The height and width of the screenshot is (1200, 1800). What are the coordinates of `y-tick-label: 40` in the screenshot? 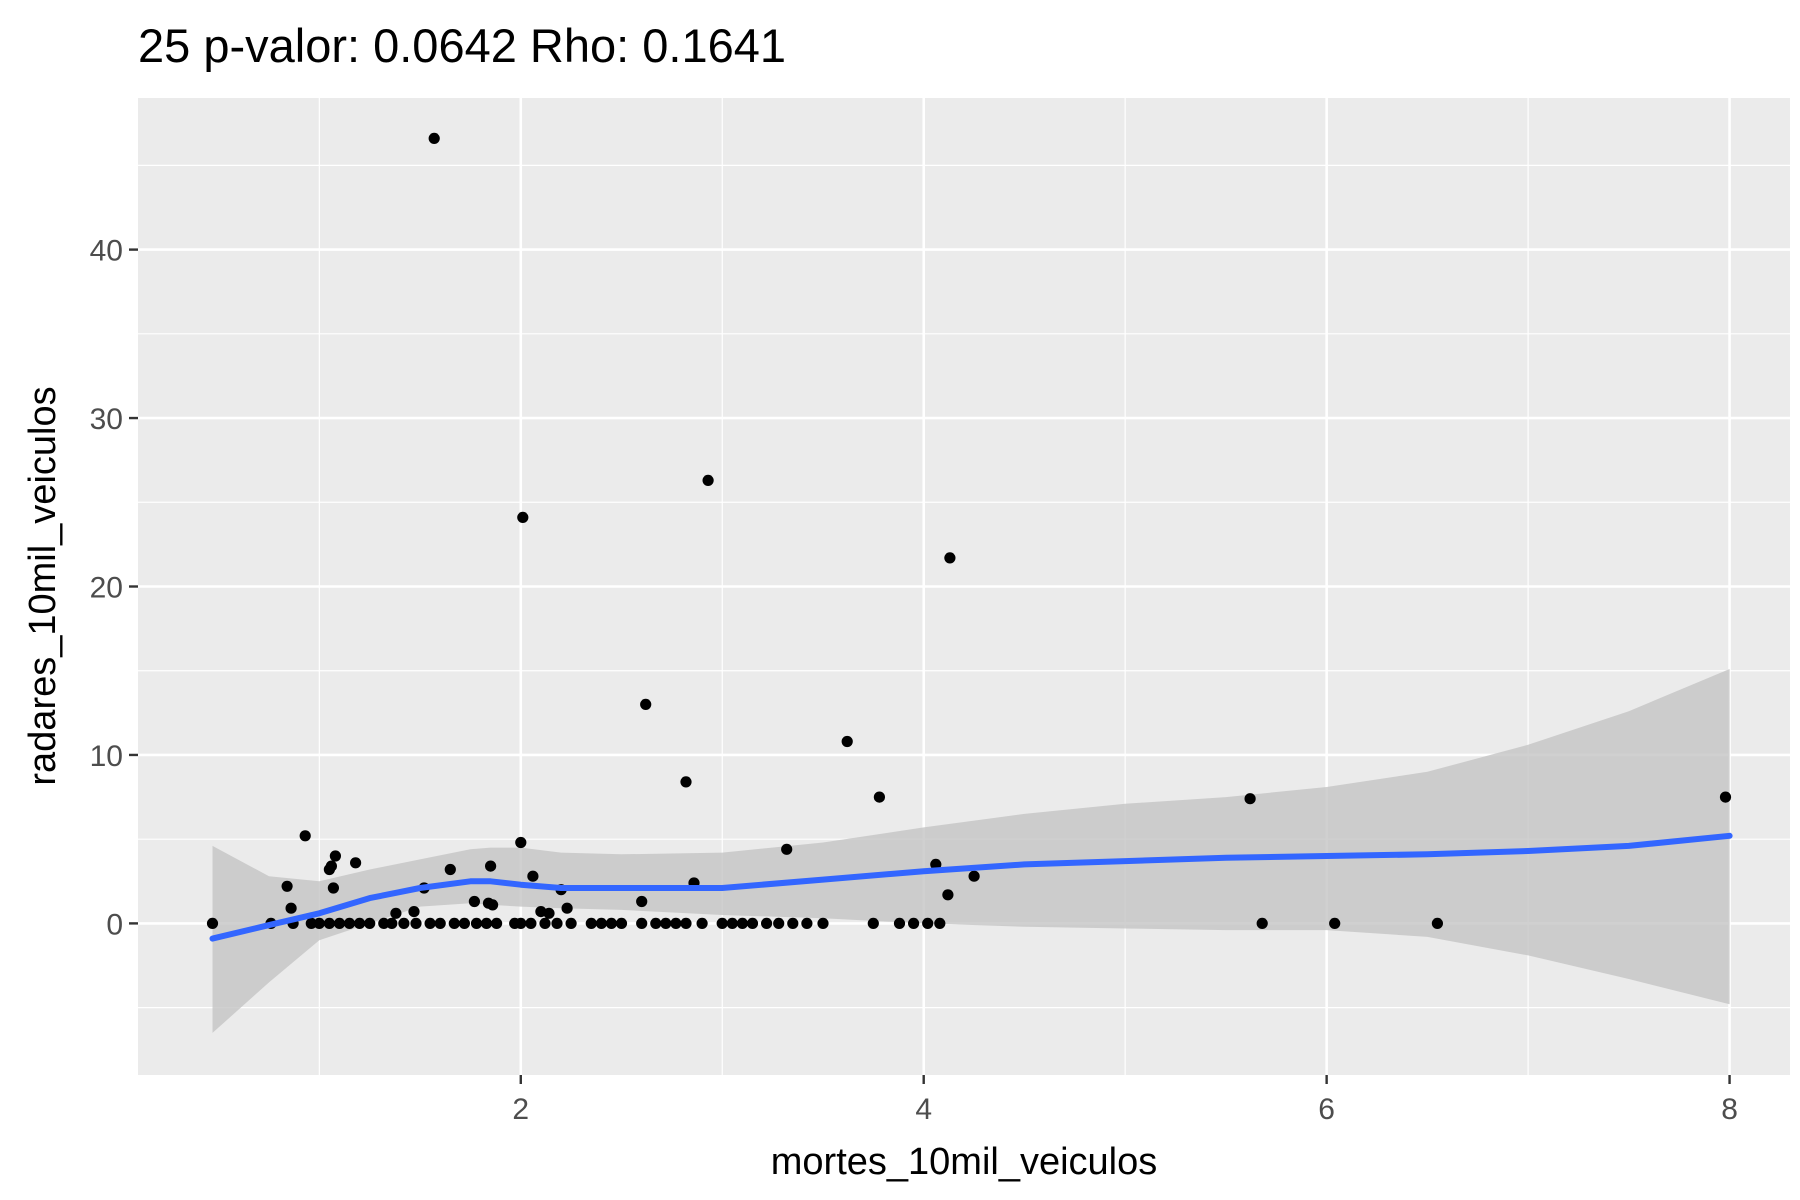 It's located at (106, 251).